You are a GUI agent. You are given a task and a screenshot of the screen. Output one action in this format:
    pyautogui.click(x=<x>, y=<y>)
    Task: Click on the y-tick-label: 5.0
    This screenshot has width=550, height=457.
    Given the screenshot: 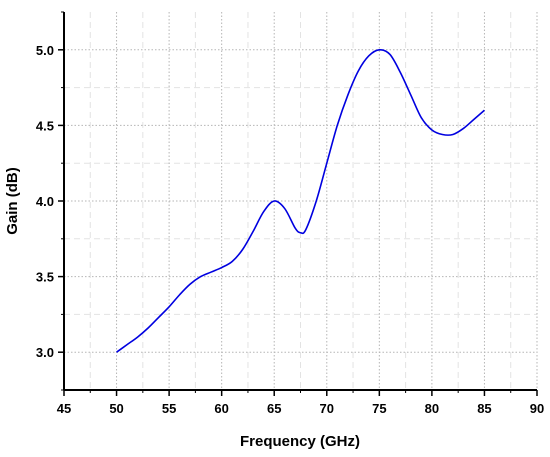 What is the action you would take?
    pyautogui.click(x=45, y=50)
    